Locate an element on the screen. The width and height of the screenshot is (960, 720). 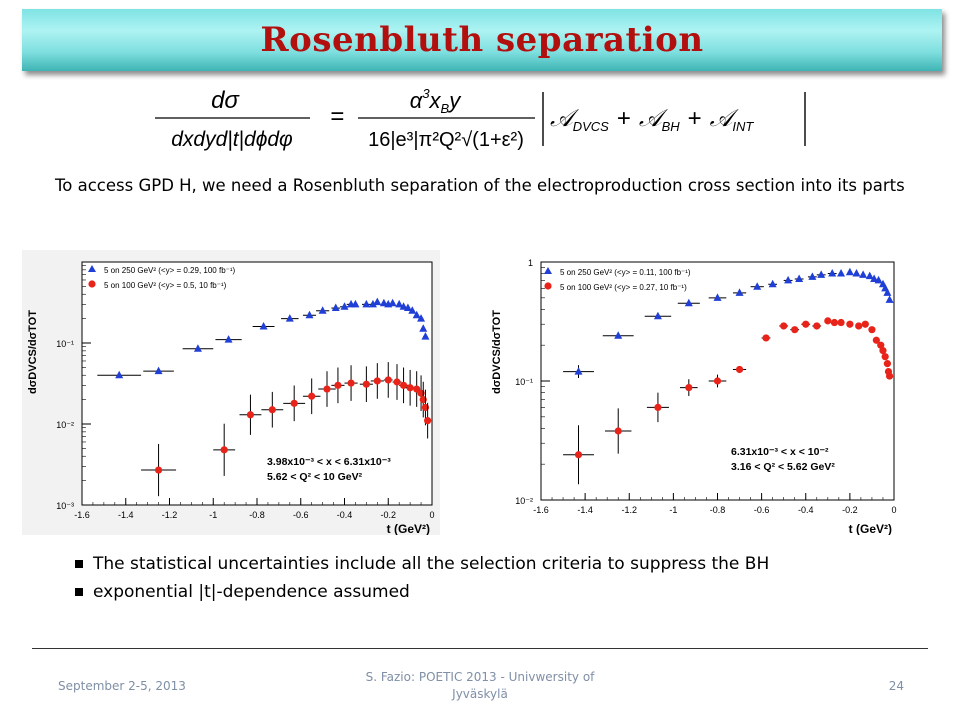
formula-eq: = is located at coordinates (337, 116).